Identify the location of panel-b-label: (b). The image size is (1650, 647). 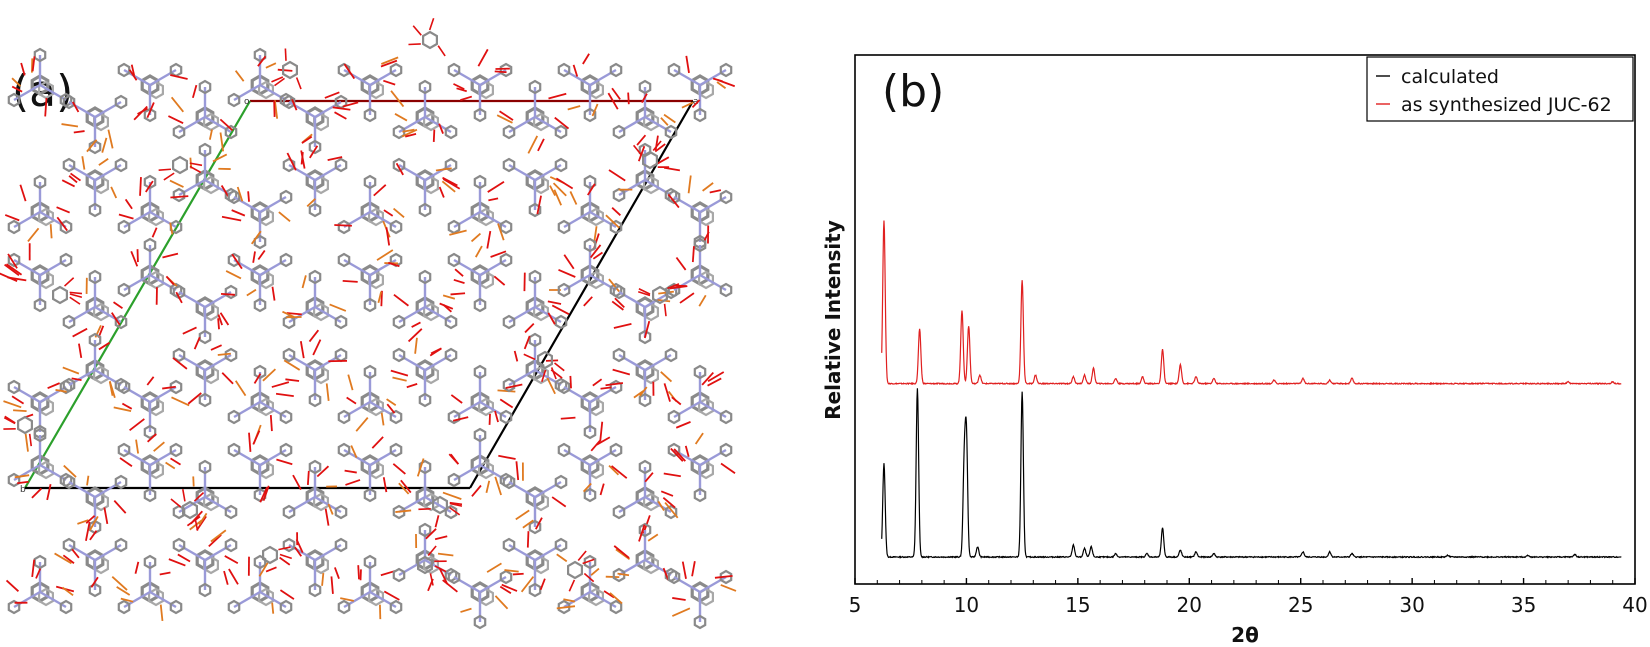
(913, 91).